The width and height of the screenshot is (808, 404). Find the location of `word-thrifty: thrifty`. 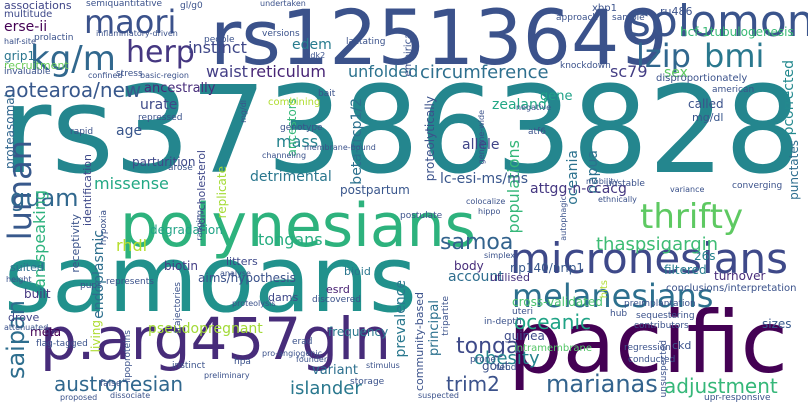

word-thrifty: thrifty is located at coordinates (692, 217).